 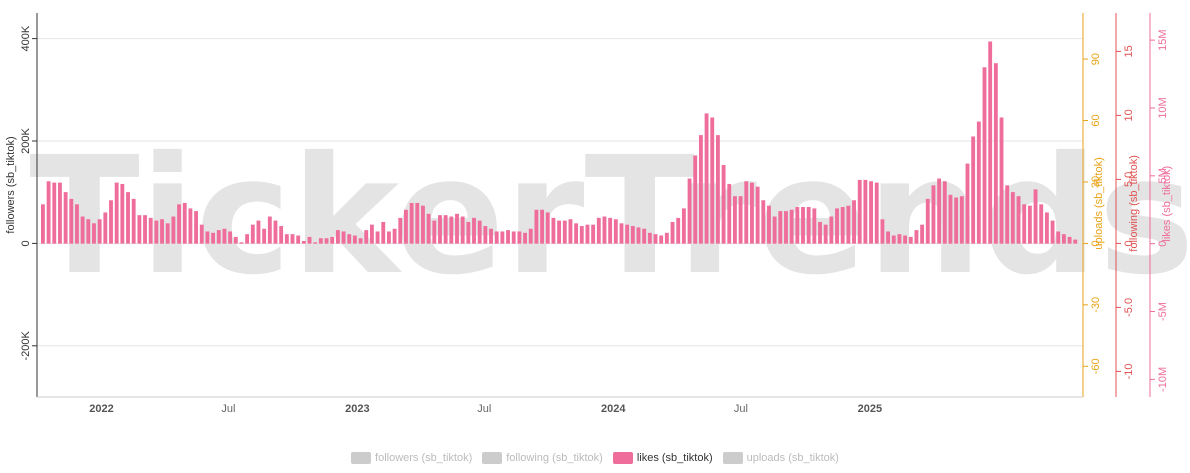 I want to click on legend-item: likes (sb_tiktok), so click(x=662, y=458).